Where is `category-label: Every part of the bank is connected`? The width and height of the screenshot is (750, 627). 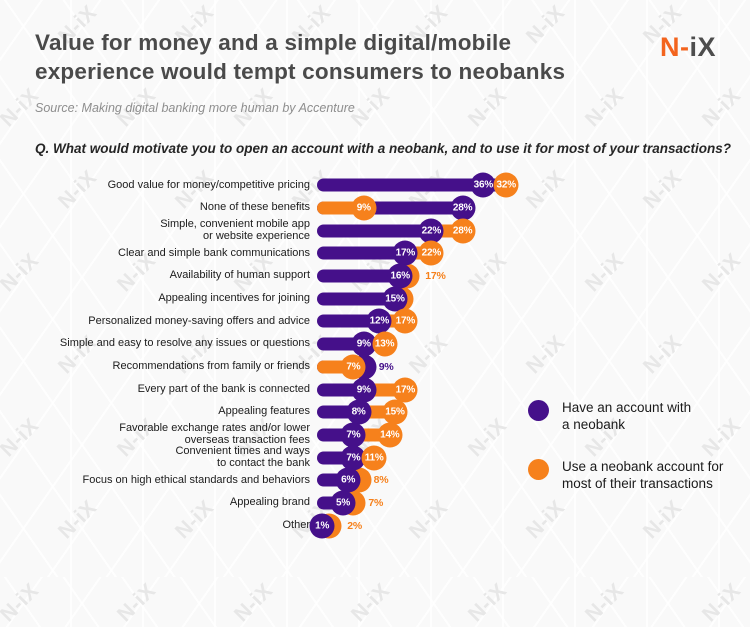
category-label: Every part of the bank is connected is located at coordinates (223, 388).